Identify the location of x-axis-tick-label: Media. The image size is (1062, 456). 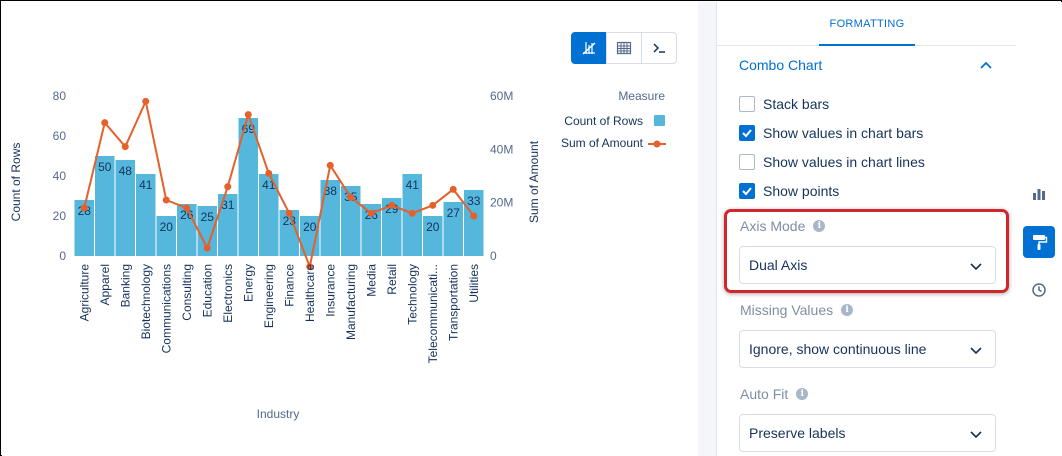
(371, 280).